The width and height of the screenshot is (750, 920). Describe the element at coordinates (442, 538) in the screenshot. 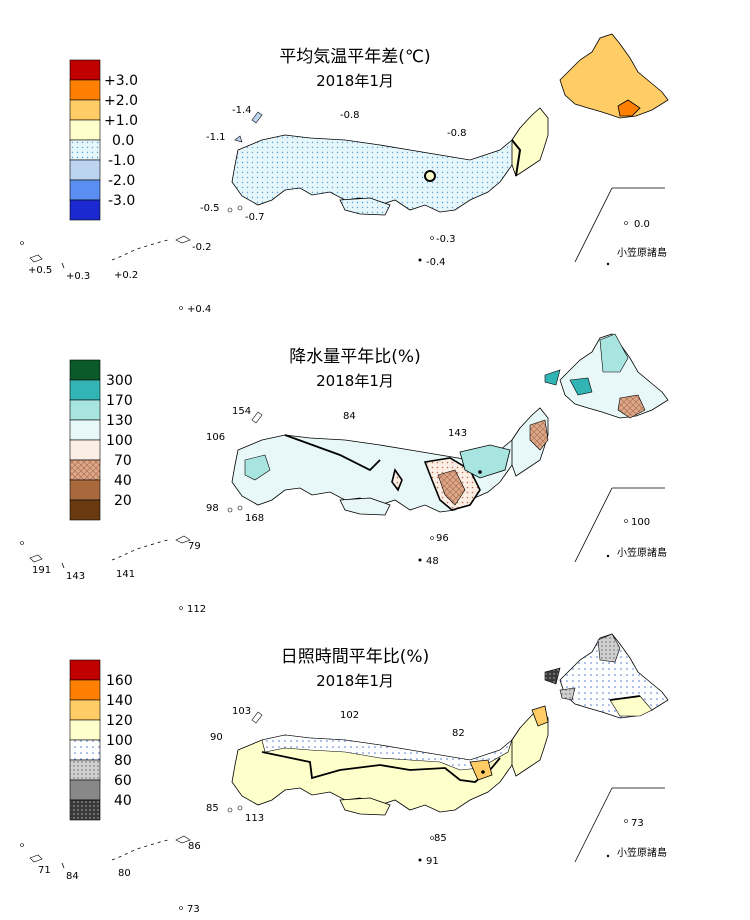

I see `station-value: 96` at that location.